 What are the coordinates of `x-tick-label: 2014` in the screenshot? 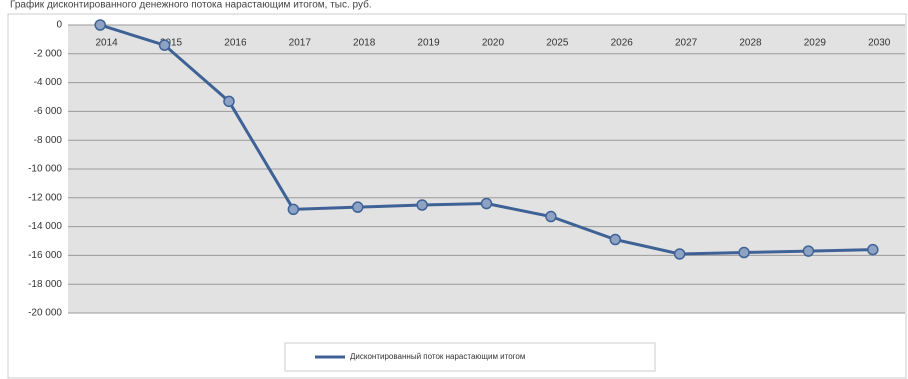 It's located at (107, 43).